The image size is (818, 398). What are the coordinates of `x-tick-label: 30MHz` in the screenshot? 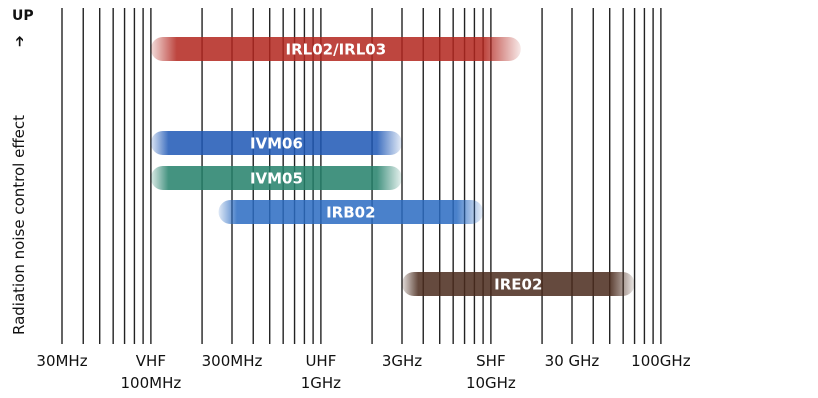 It's located at (61, 361).